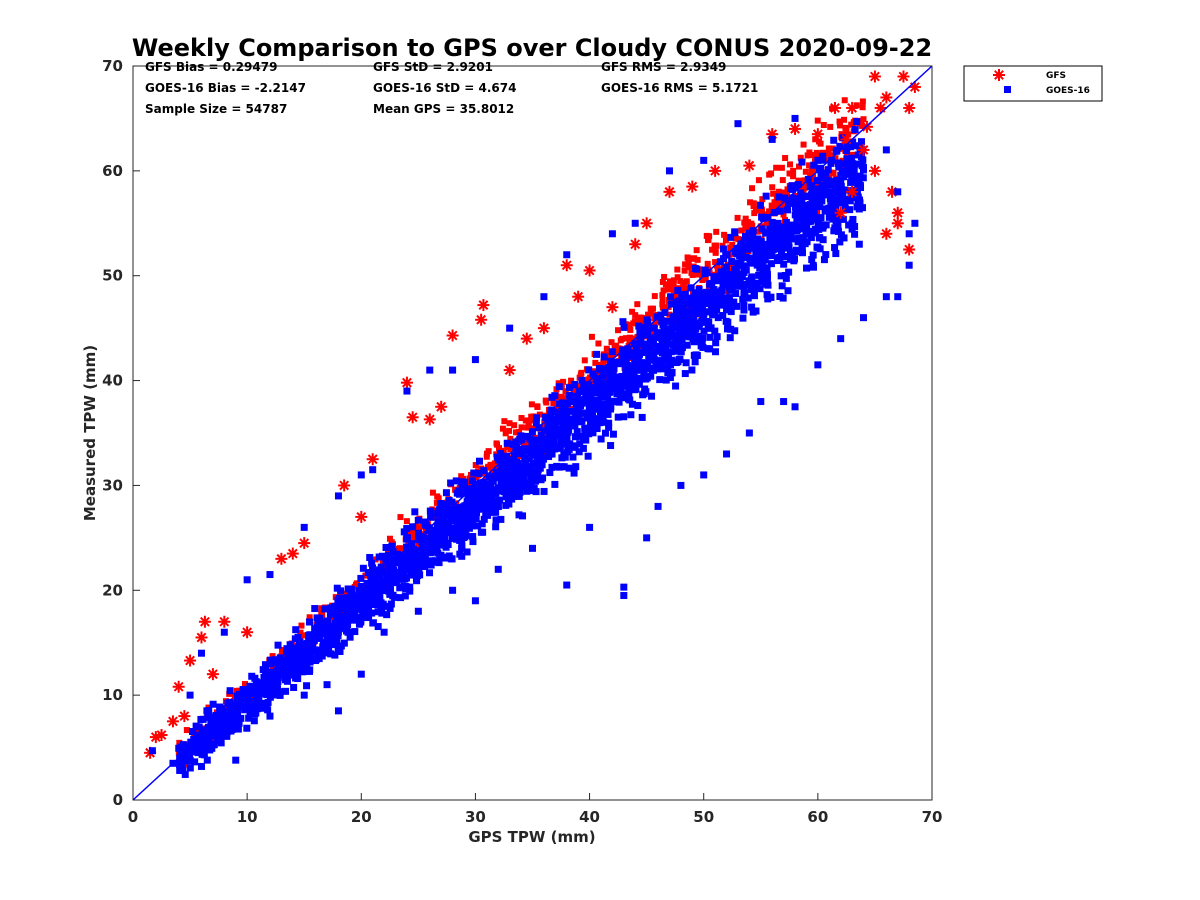  I want to click on stat-mean-gps: Mean GPS = 35.8012, so click(443, 109).